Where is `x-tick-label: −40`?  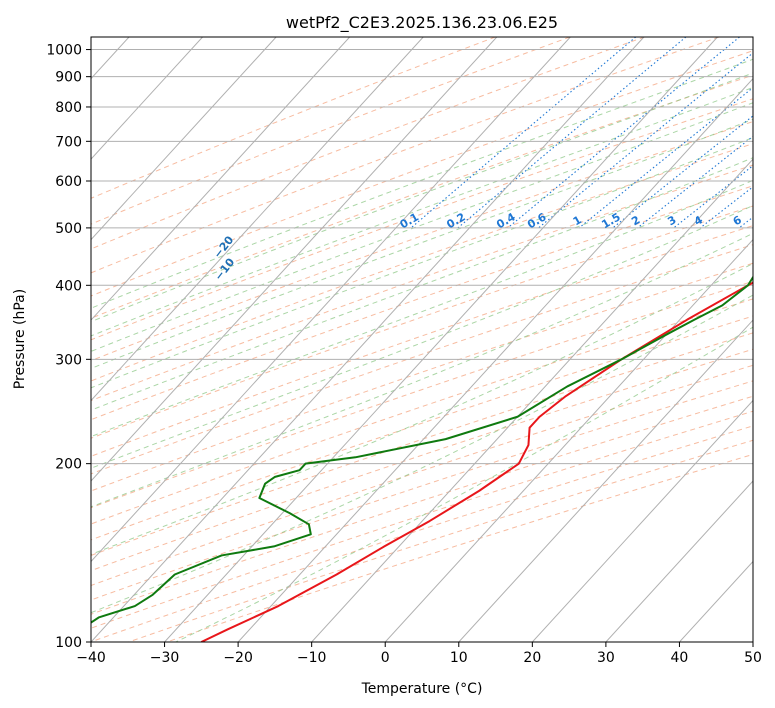
x-tick-label: −40 is located at coordinates (91, 658).